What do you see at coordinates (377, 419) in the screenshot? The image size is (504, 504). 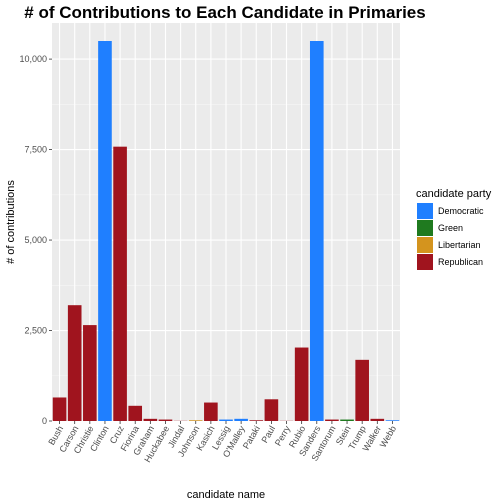 I see `bar-walker` at bounding box center [377, 419].